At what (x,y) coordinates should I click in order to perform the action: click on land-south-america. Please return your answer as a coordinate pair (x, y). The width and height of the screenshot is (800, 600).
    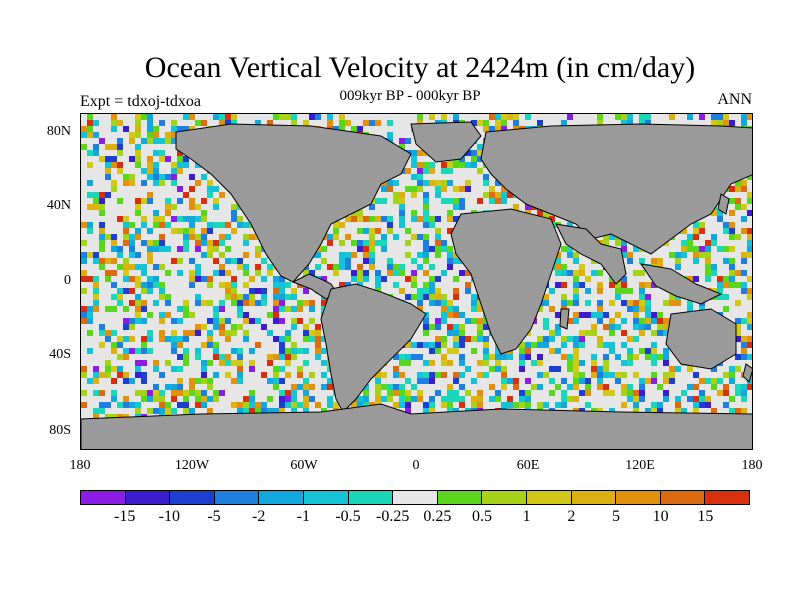
    Looking at the image, I should click on (373, 348).